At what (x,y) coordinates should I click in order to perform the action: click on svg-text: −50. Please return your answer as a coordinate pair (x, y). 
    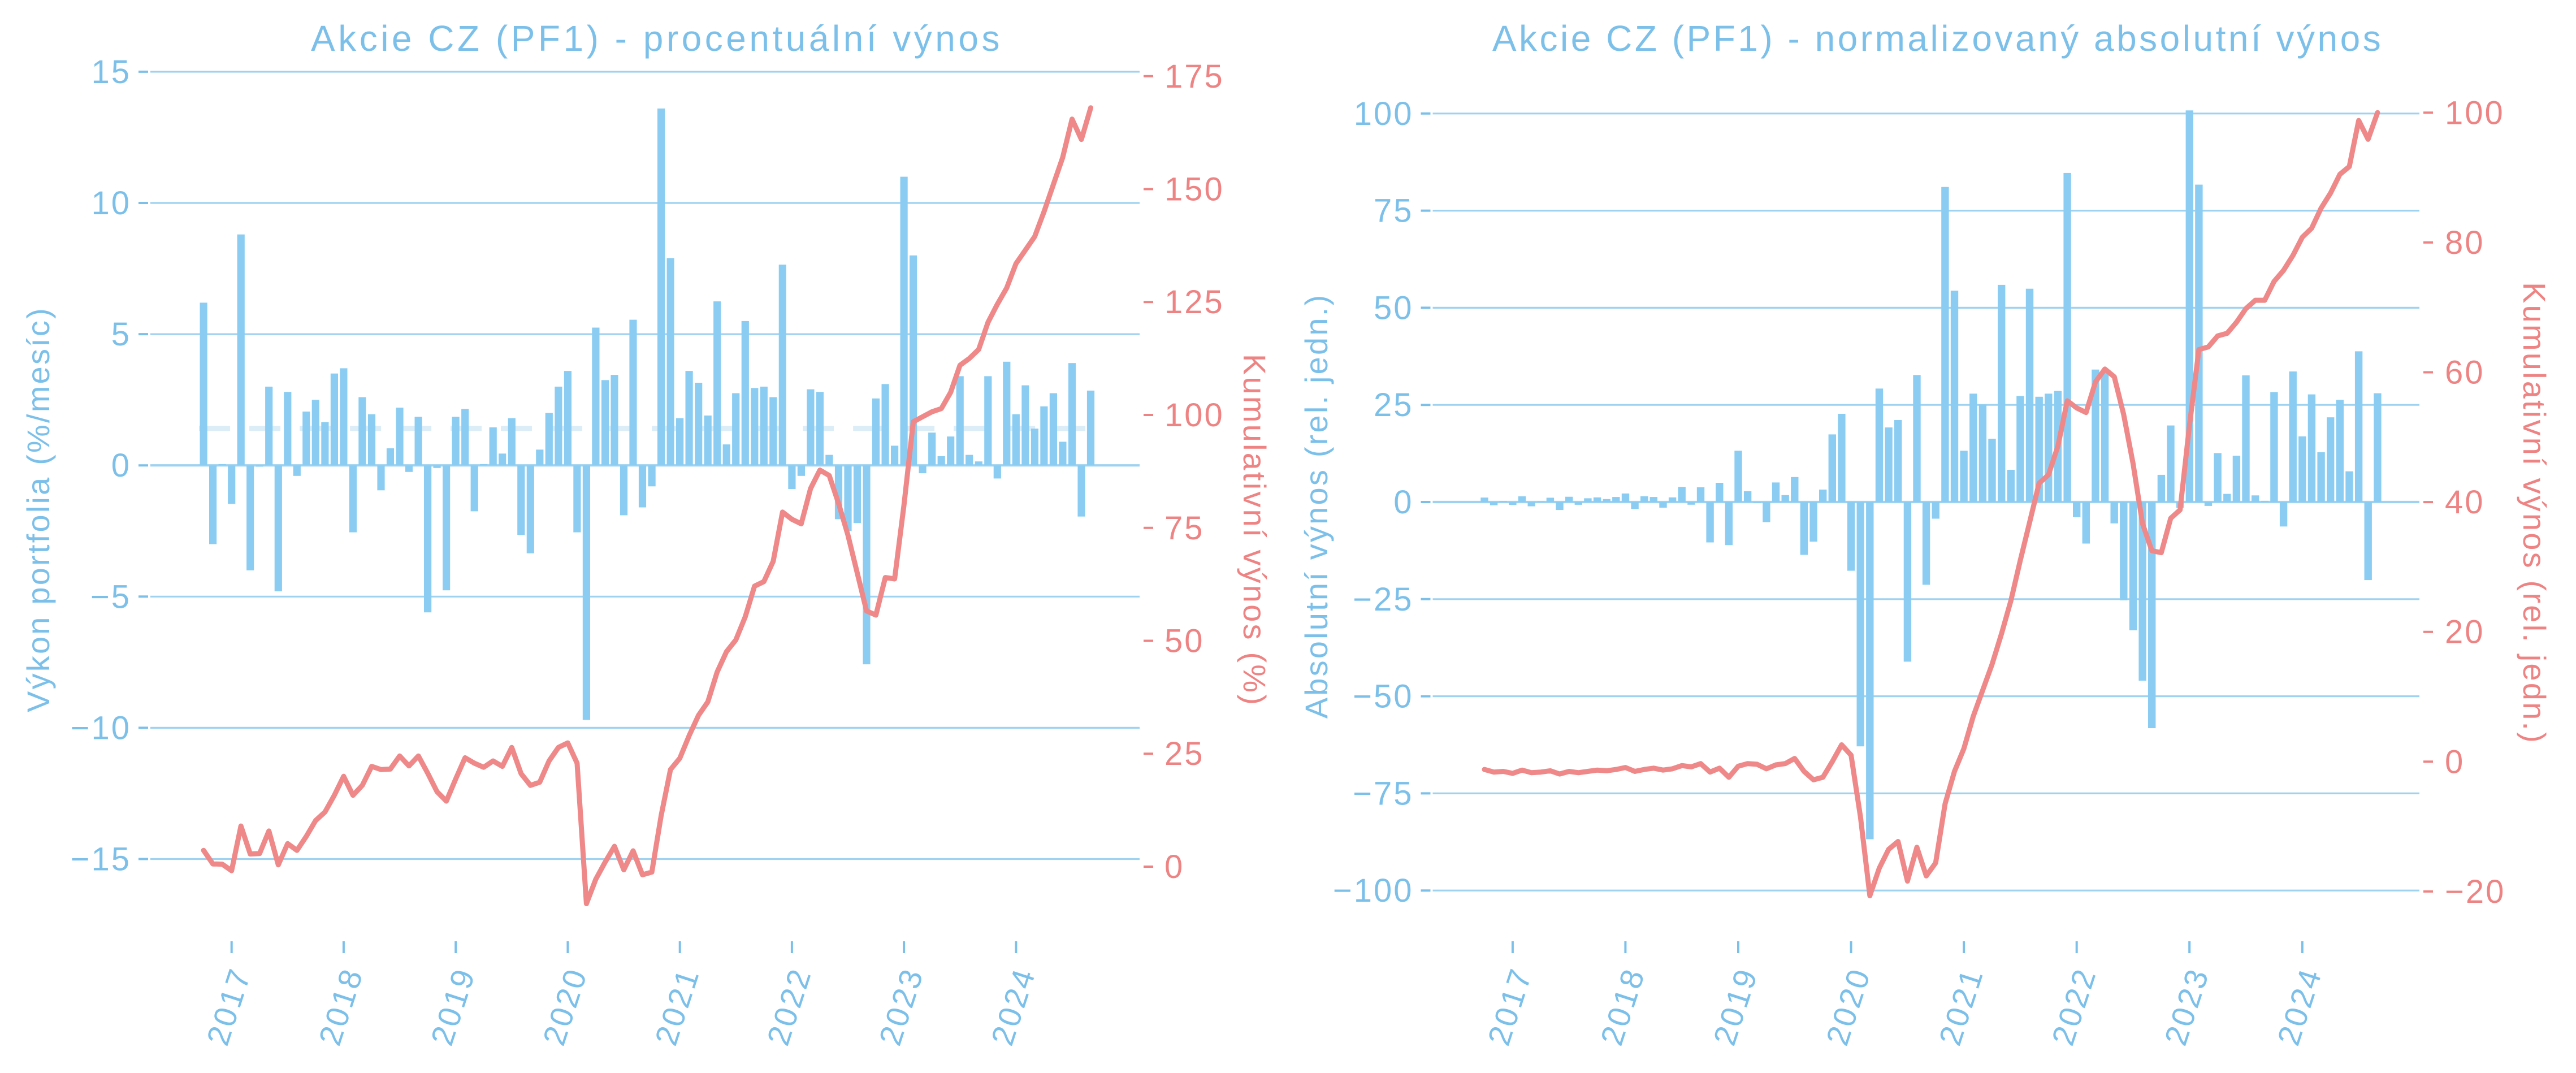
    Looking at the image, I should click on (1383, 696).